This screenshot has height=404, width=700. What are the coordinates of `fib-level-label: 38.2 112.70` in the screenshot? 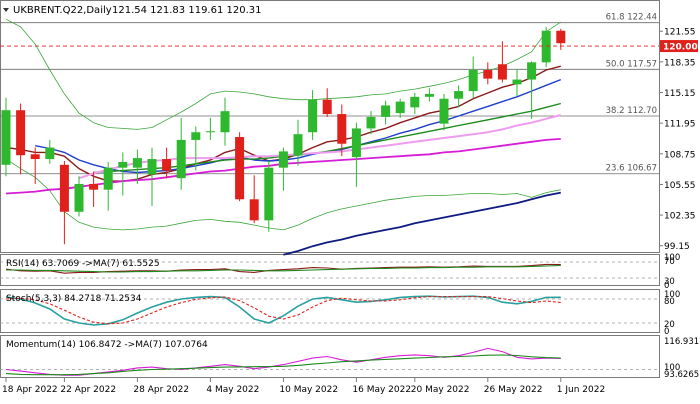 It's located at (631, 111).